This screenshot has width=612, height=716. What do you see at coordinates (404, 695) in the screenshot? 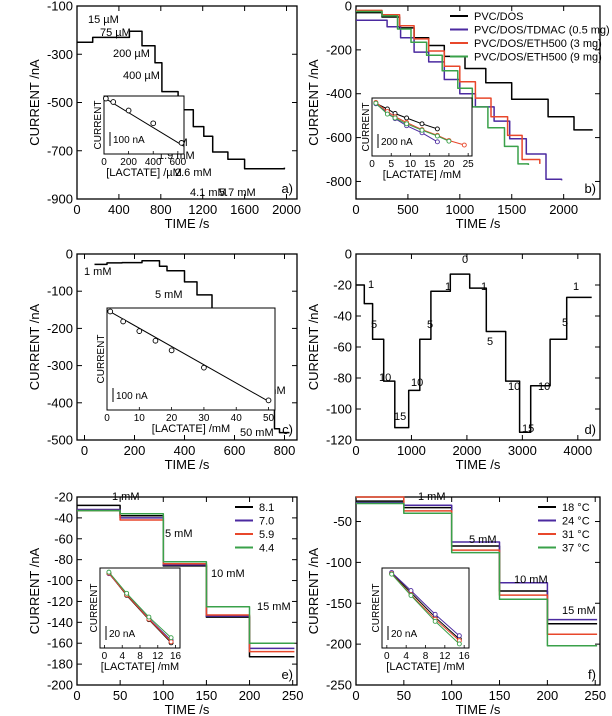
I see `x-tick-label: 50` at bounding box center [404, 695].